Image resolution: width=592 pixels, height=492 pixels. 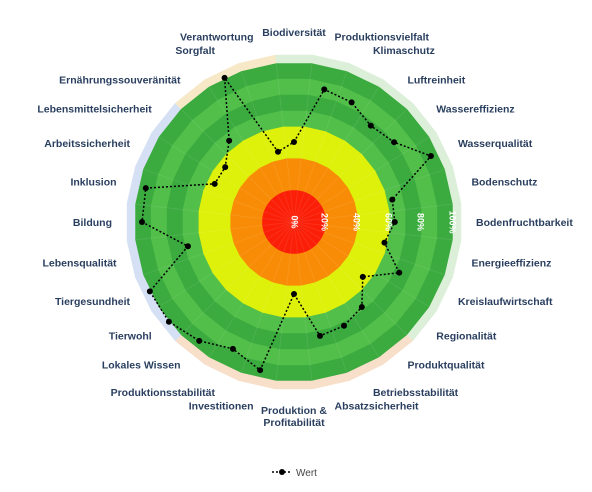 I want to click on tick-label: 40%, so click(x=357, y=222).